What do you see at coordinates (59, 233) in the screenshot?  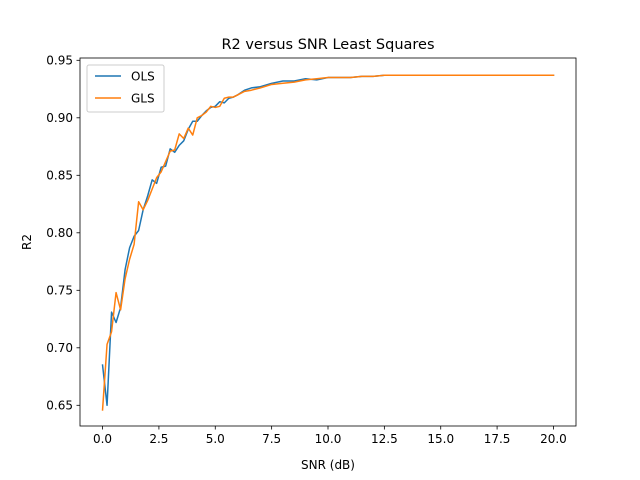 I see `y-tick-label: 0.80` at bounding box center [59, 233].